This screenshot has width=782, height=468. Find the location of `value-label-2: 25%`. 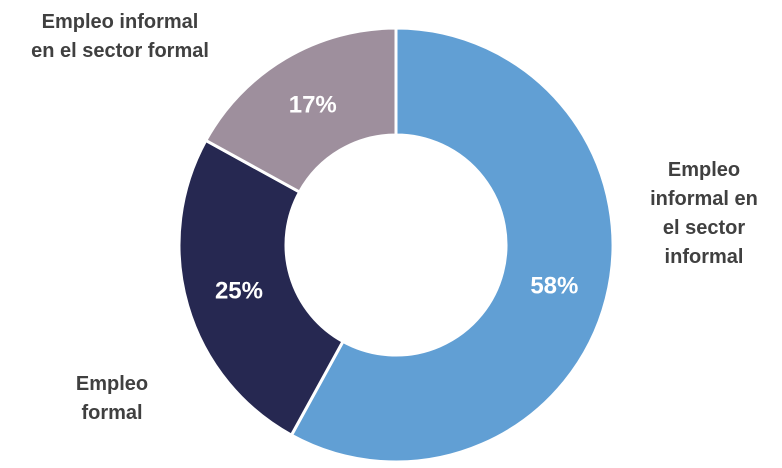

value-label-2: 25% is located at coordinates (239, 291).